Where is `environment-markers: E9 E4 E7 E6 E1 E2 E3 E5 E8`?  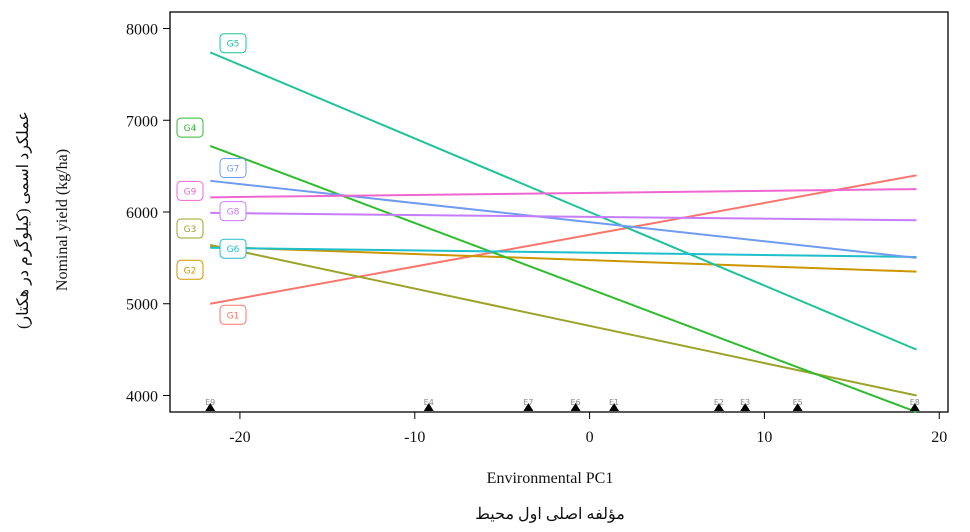
environment-markers: E9 E4 E7 E6 E1 E2 E3 E5 E8 is located at coordinates (562, 404).